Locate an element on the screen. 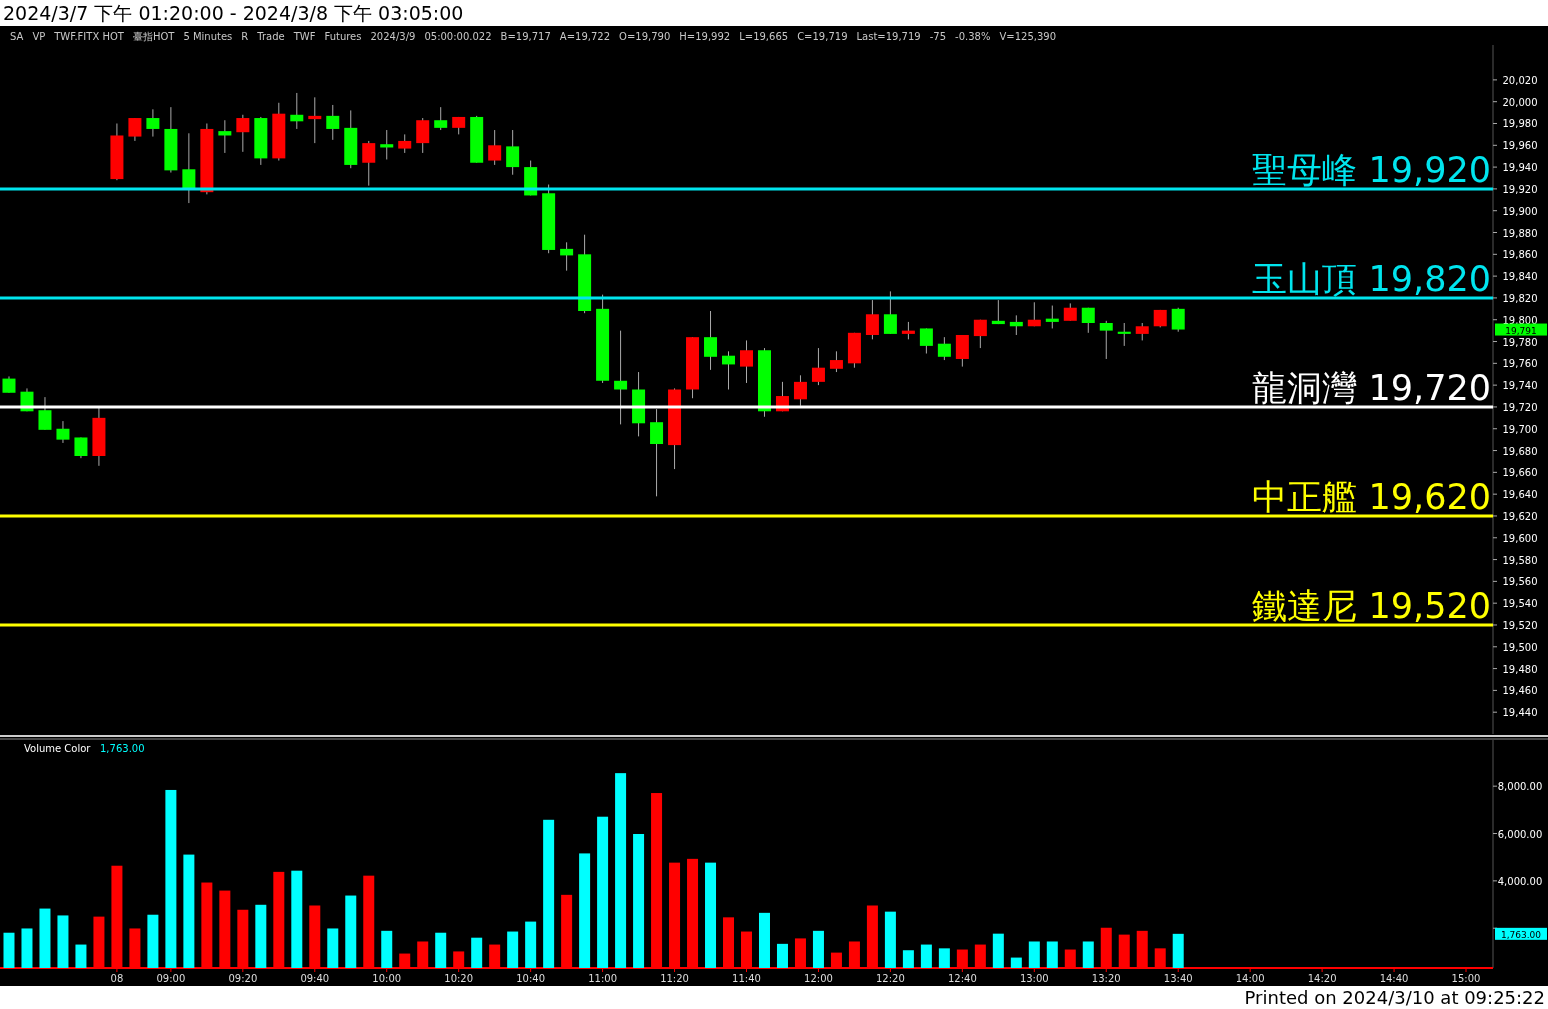 This screenshot has width=1548, height=1009. y-tick-label: 19,760 is located at coordinates (1520, 364).